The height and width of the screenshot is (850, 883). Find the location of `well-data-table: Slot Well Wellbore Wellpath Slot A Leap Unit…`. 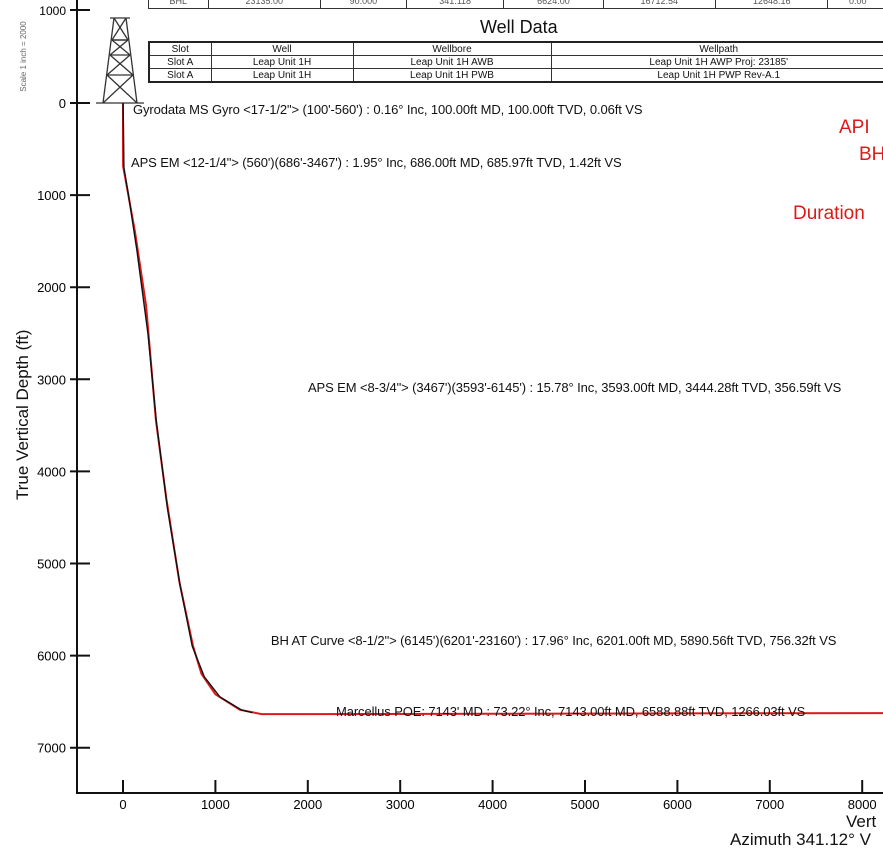

well-data-table: Slot Well Wellbore Wellpath Slot A Leap Unit… is located at coordinates (515, 62).